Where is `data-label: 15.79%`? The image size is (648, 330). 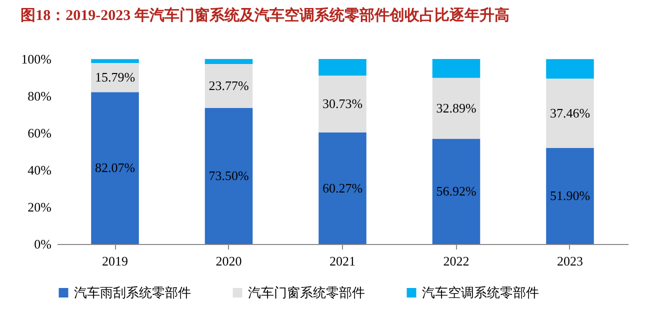 data-label: 15.79% is located at coordinates (115, 77).